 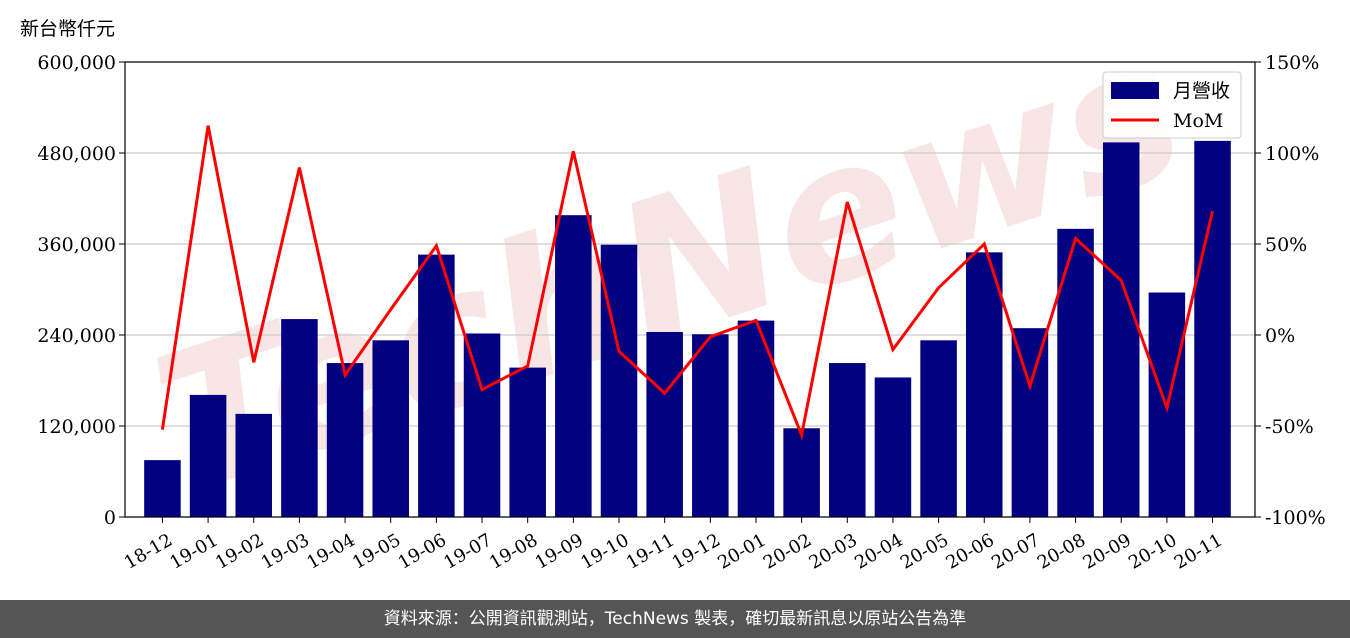 What do you see at coordinates (110, 518) in the screenshot?
I see `y-left-tick-label: 0` at bounding box center [110, 518].